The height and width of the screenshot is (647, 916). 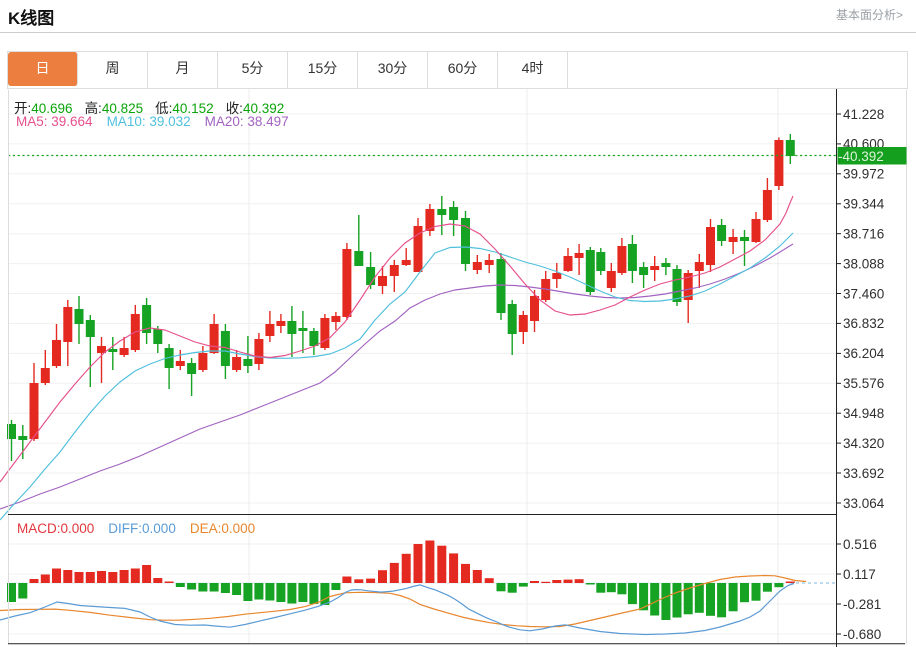 I want to click on svg-text: 33.064, so click(x=864, y=503).